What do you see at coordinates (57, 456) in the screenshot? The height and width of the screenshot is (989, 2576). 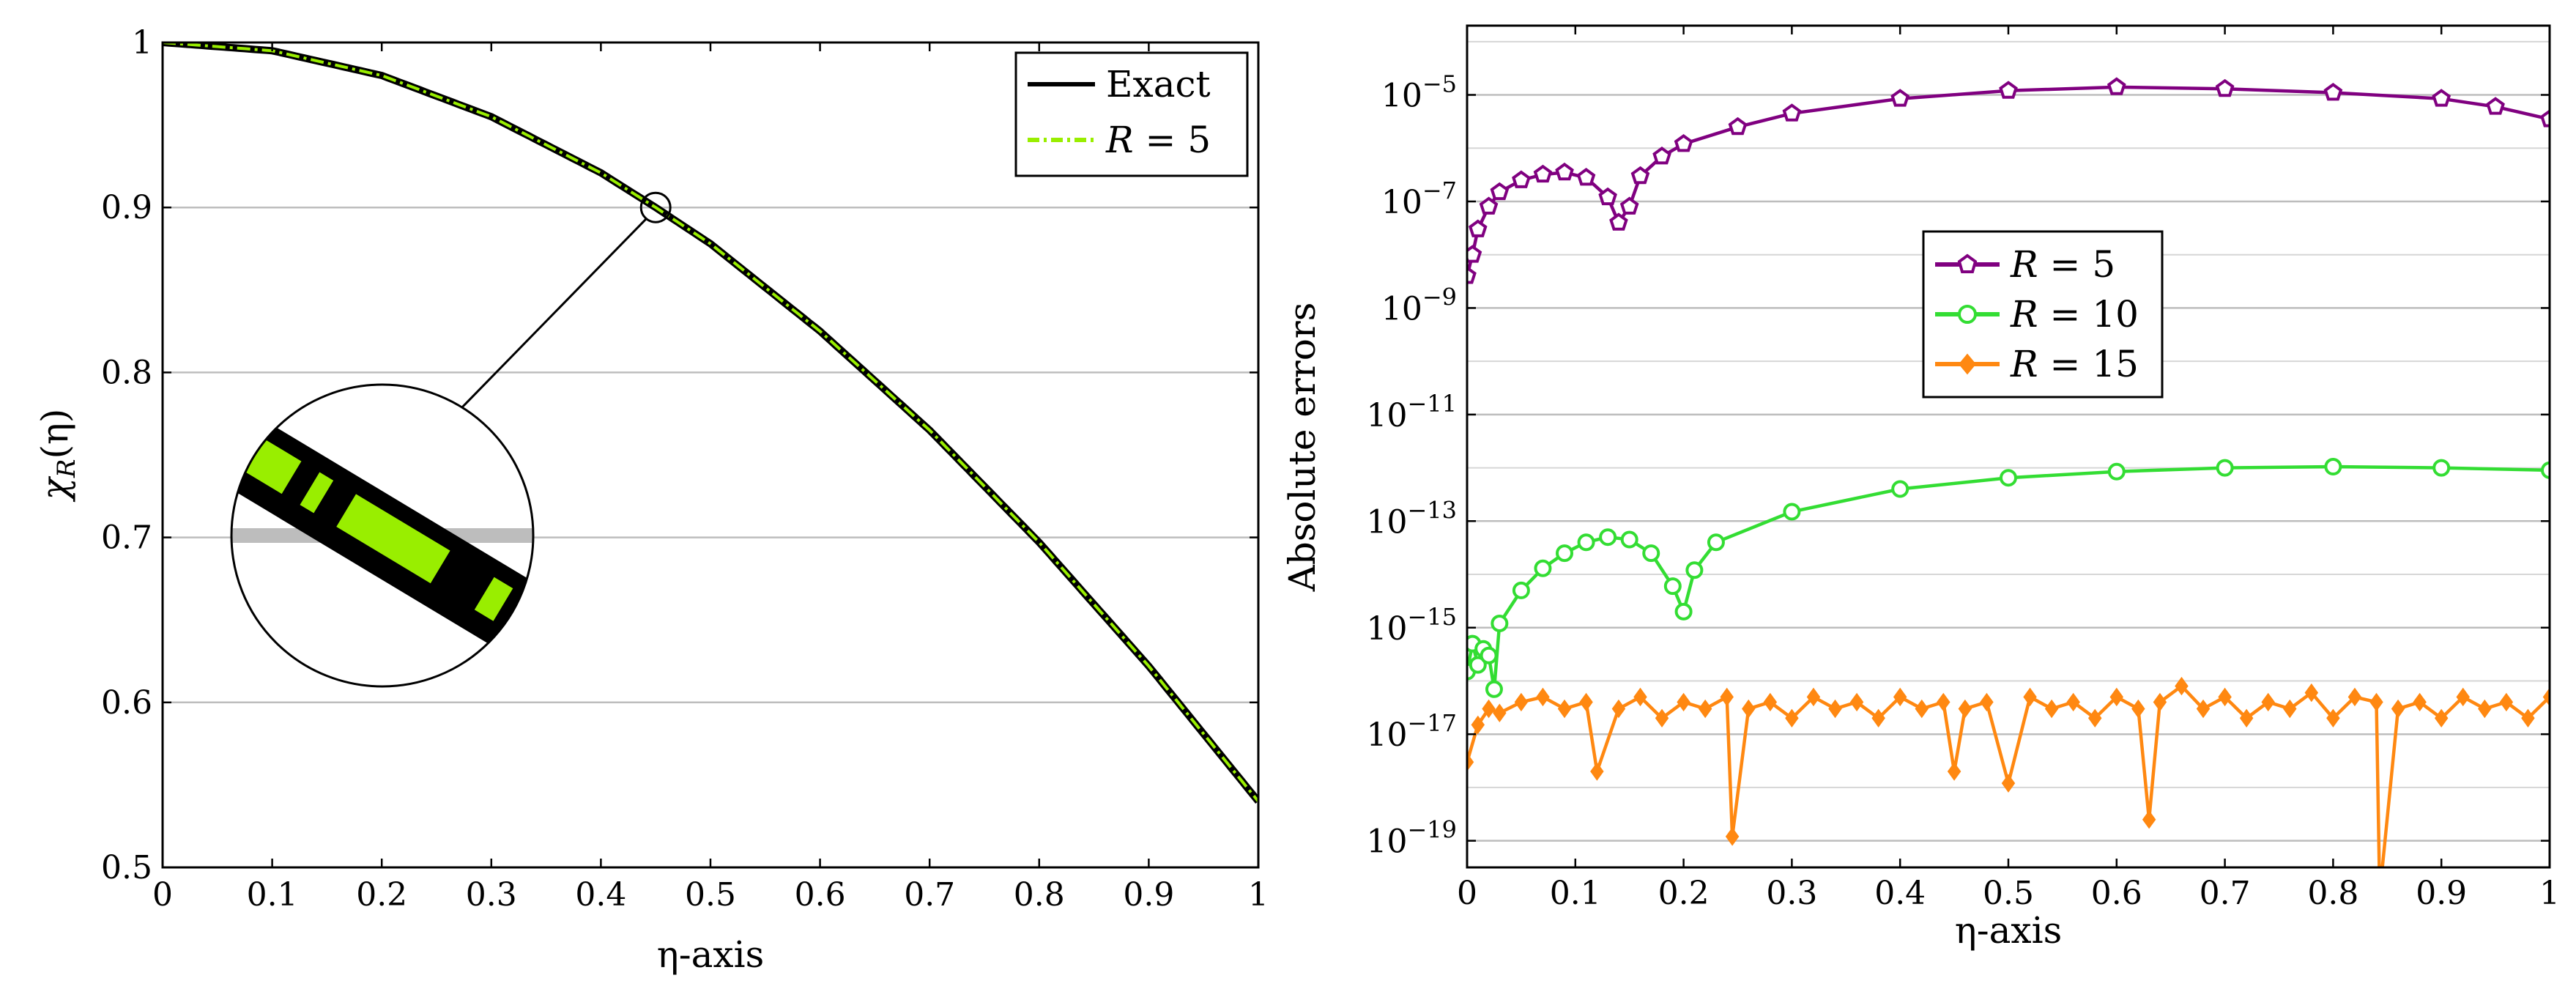 I see `left-y-axis-label: χR(η)` at bounding box center [57, 456].